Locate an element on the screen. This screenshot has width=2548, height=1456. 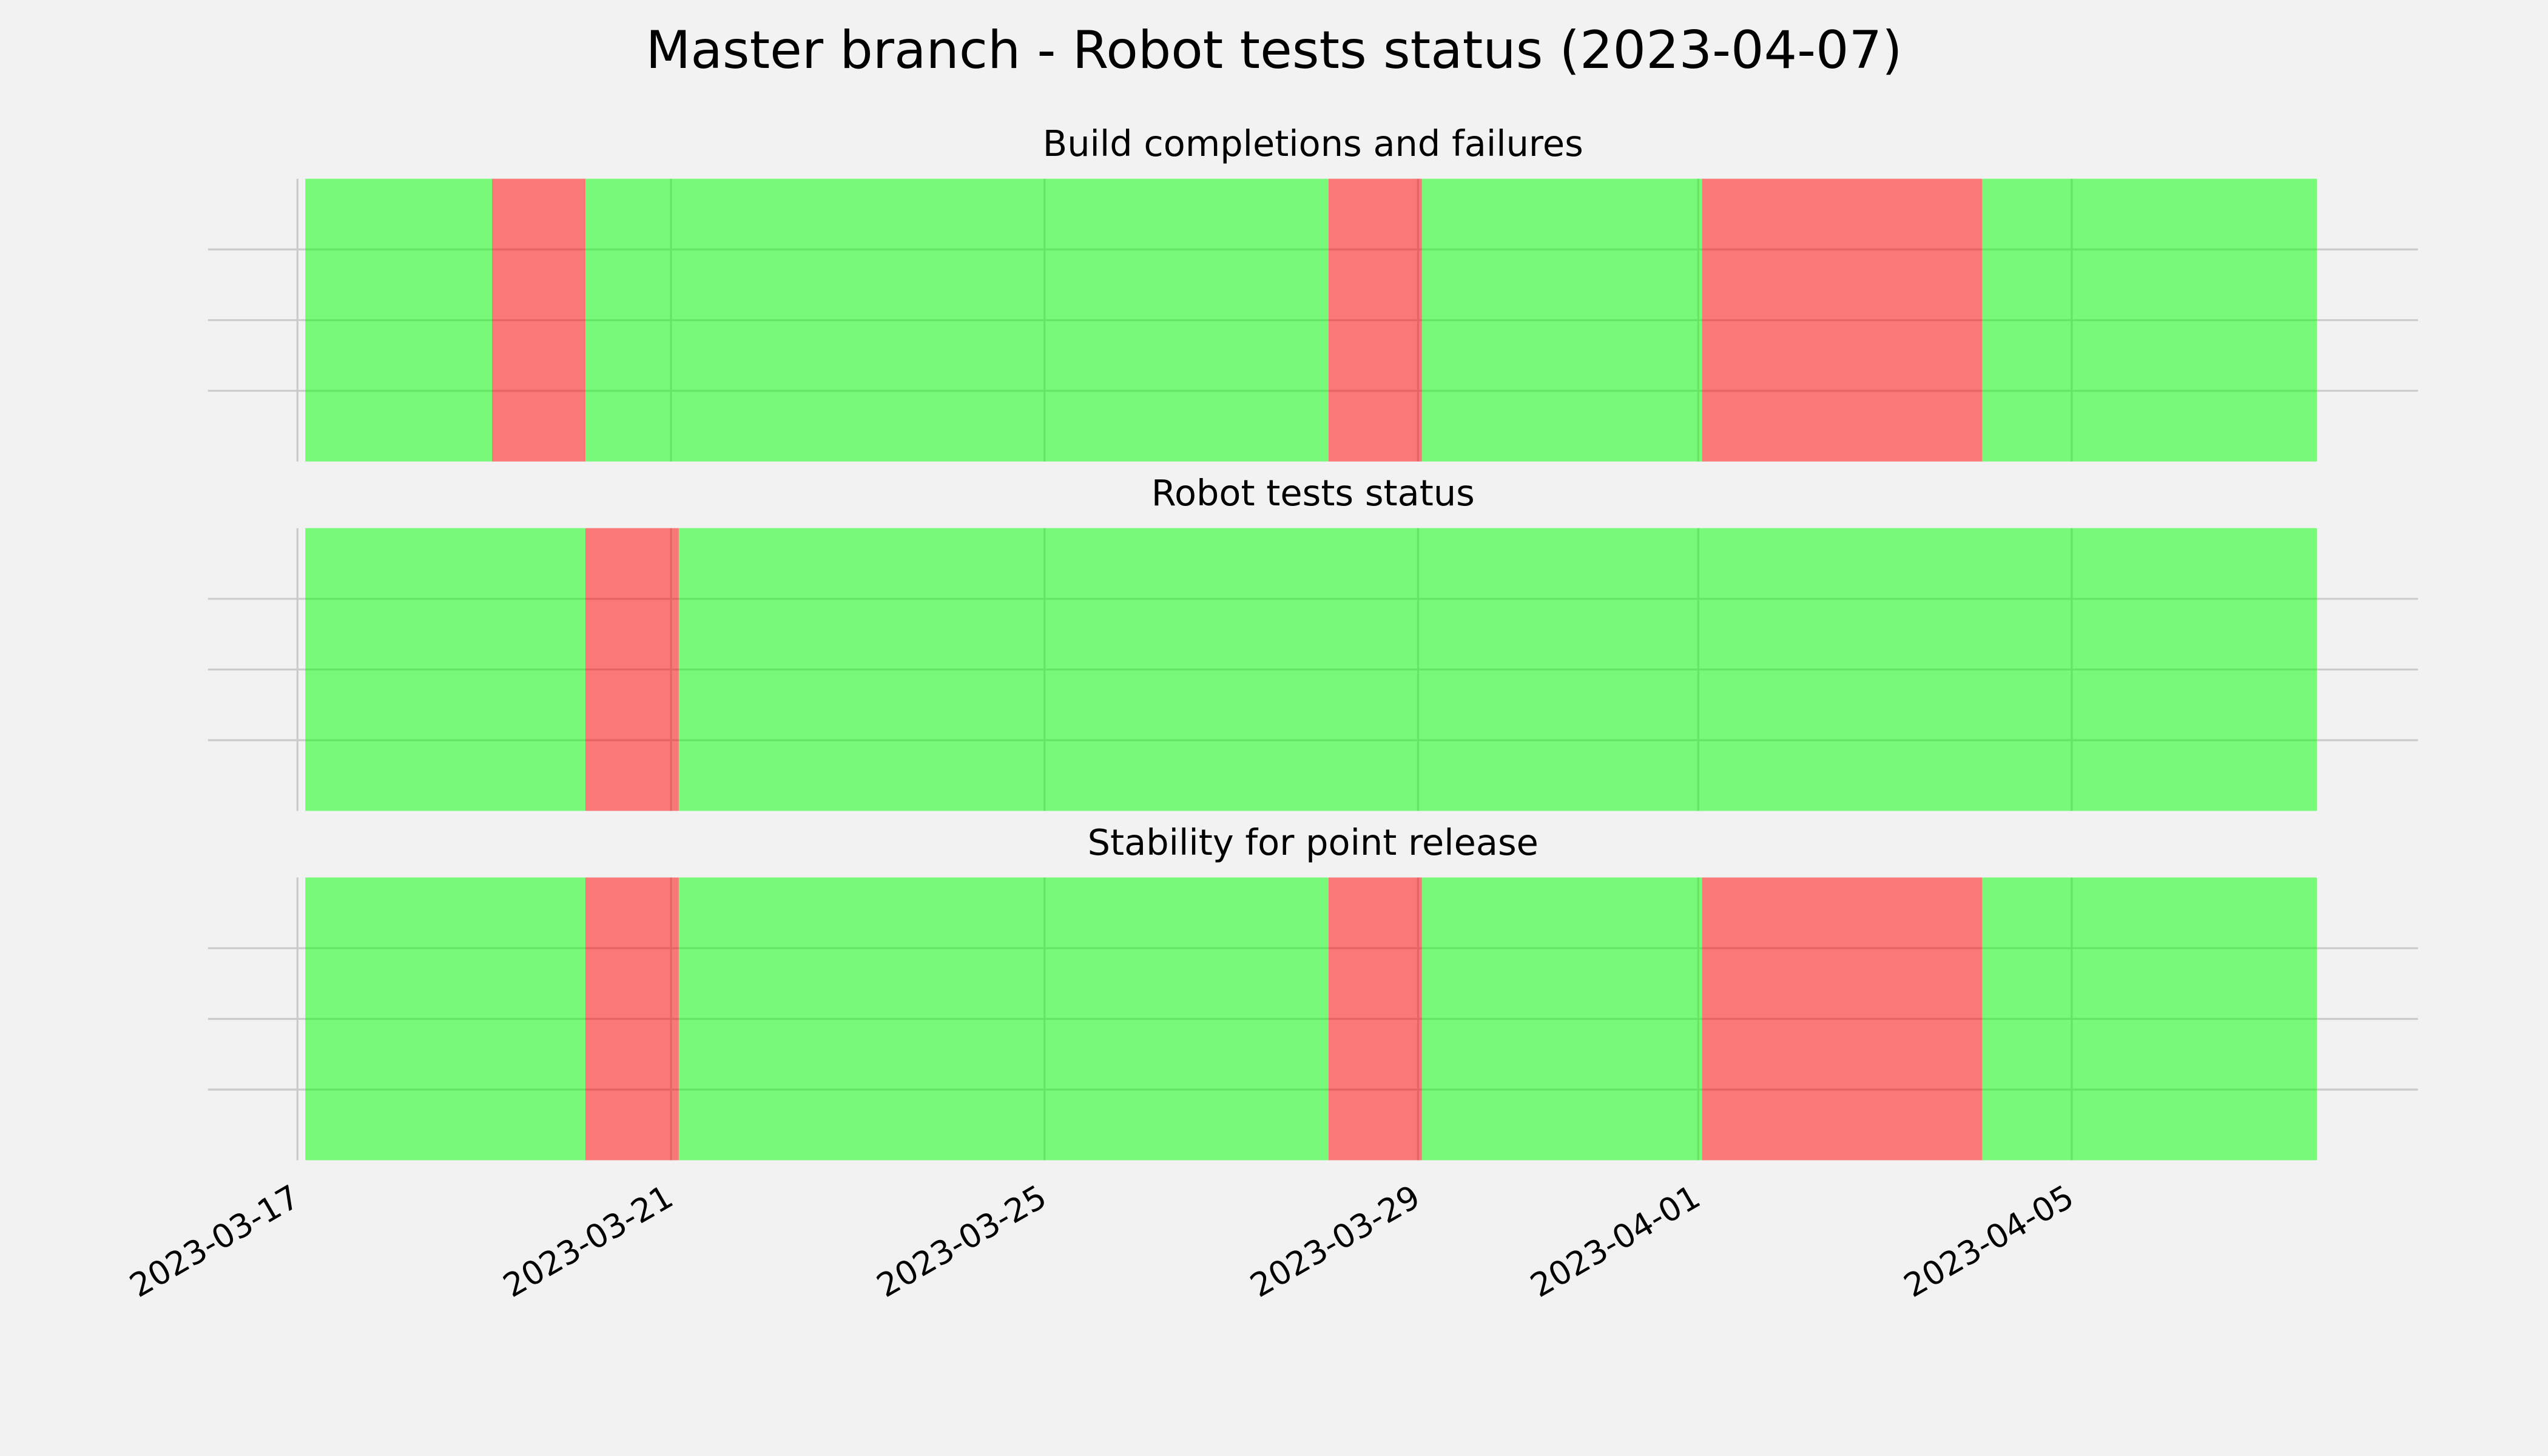
subplot-title: Robot tests status is located at coordinates (1313, 493).